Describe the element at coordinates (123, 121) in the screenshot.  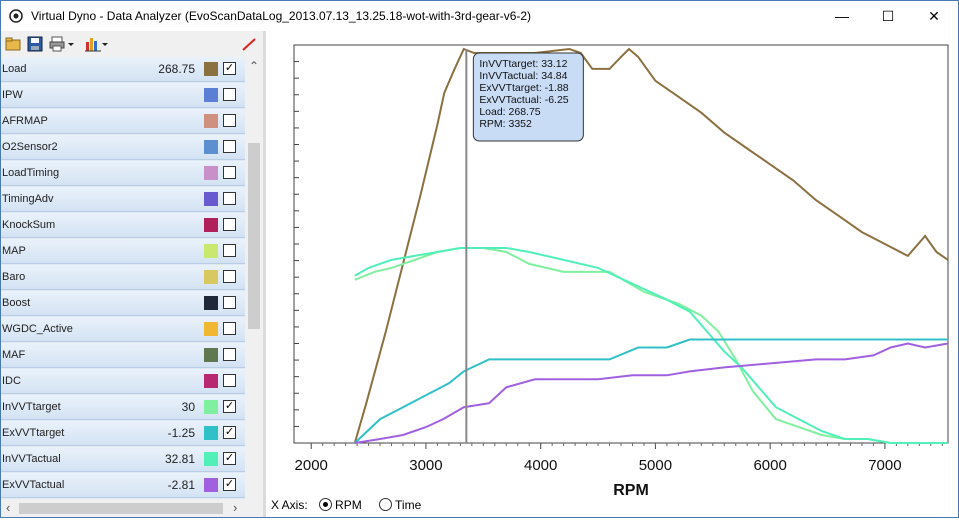
I see `channel-row: AFRMAP` at that location.